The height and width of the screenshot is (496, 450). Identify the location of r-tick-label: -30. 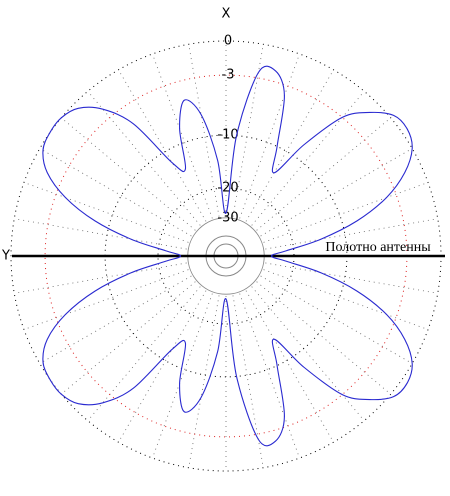
(227, 217).